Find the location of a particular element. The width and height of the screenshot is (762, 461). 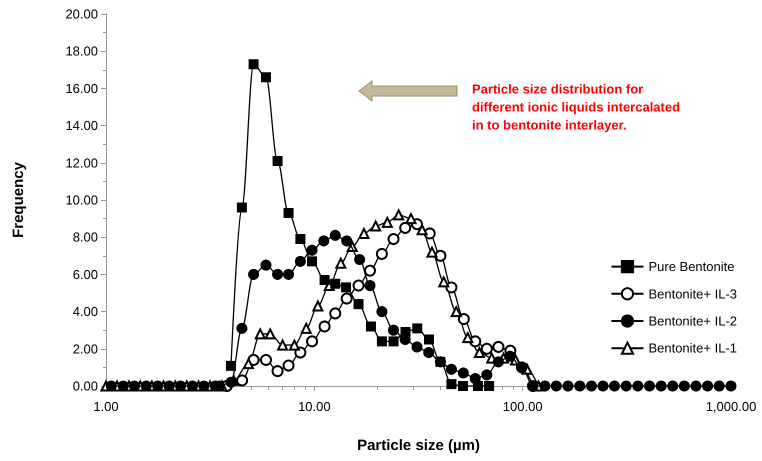

y-tick-label: 20.00 is located at coordinates (81, 14).